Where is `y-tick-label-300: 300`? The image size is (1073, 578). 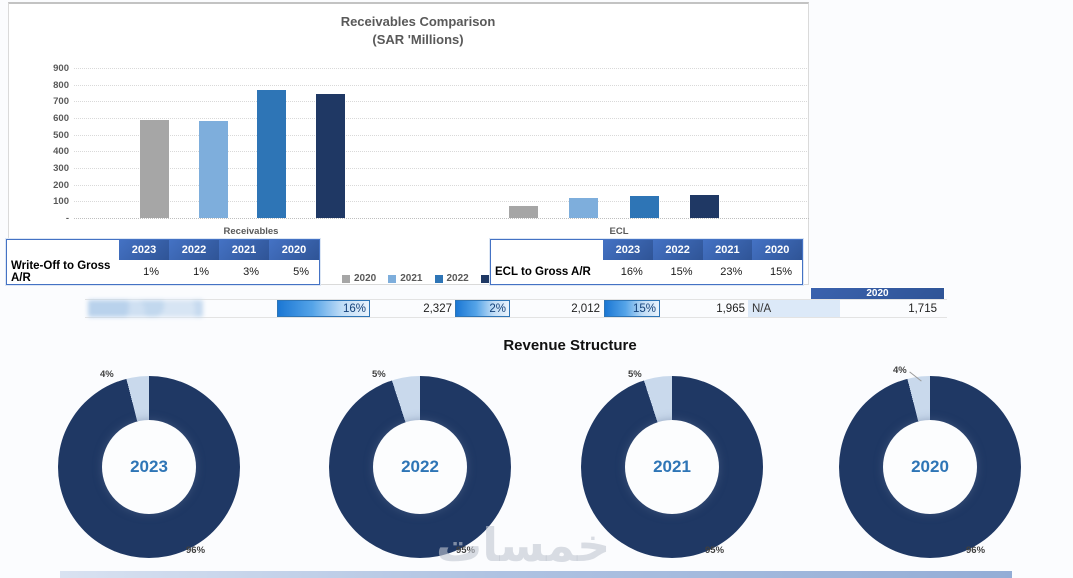 y-tick-label-300: 300 is located at coordinates (61, 168).